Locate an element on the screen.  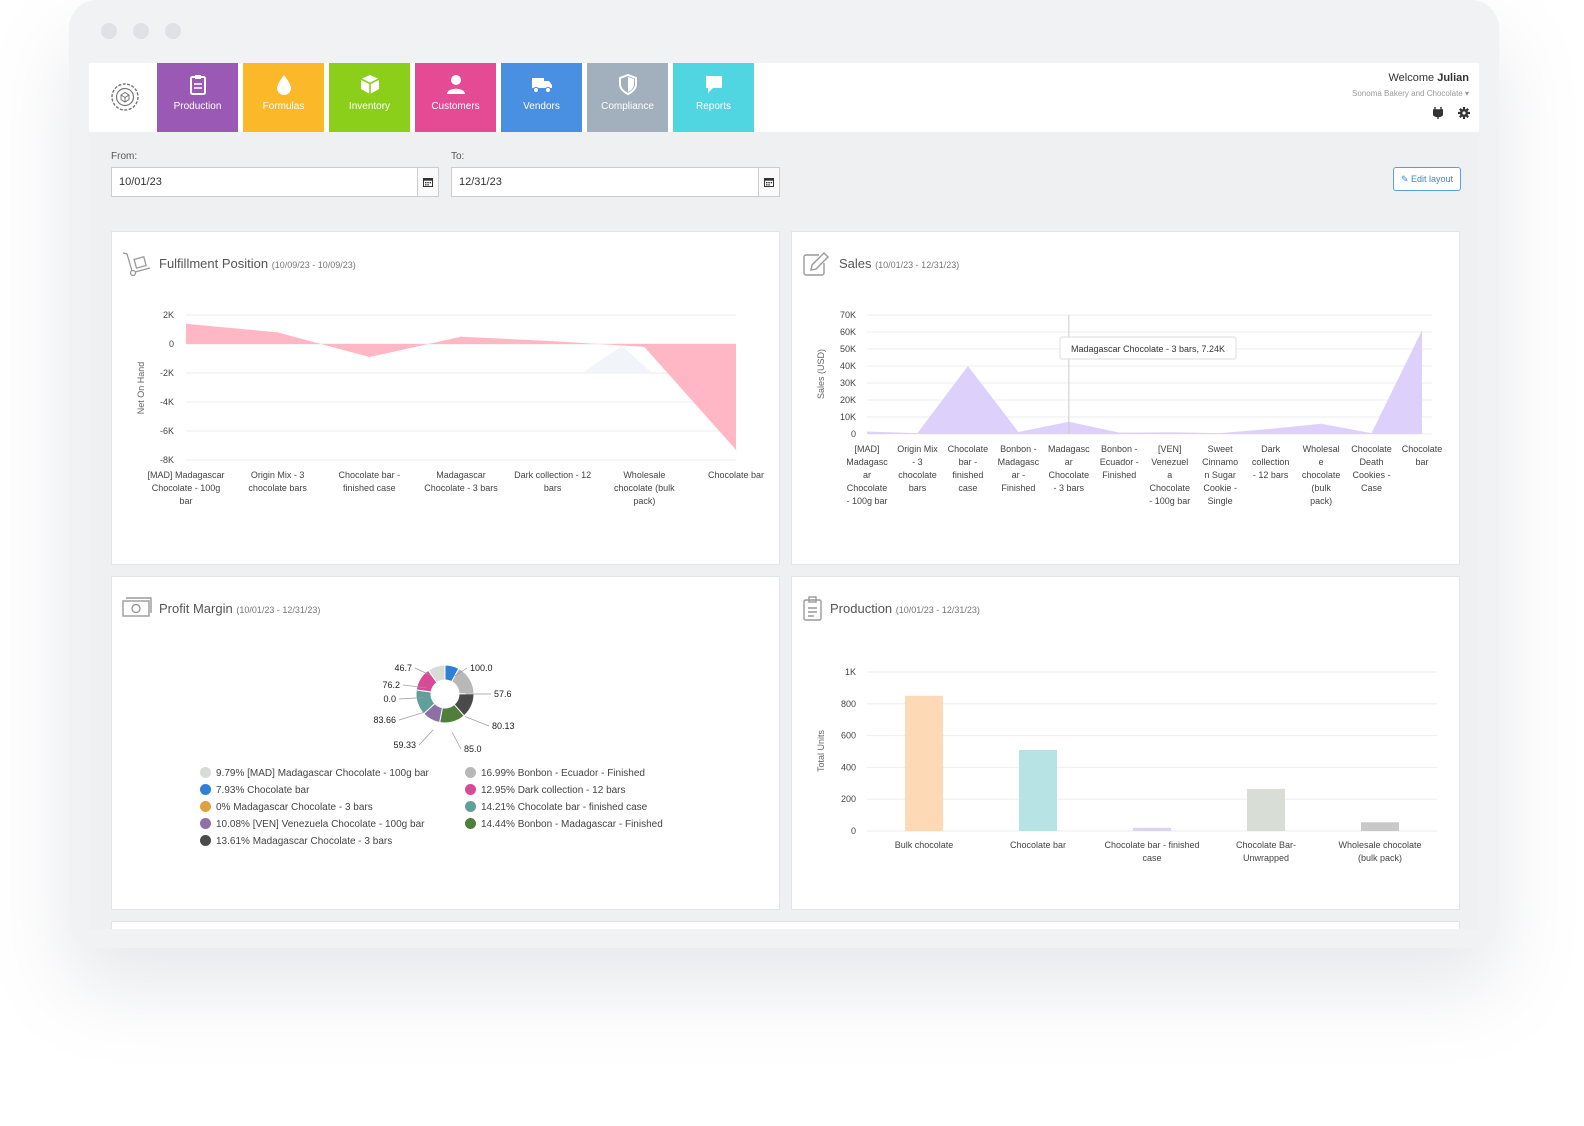
x-tick-label: Cookies - is located at coordinates (1372, 475).